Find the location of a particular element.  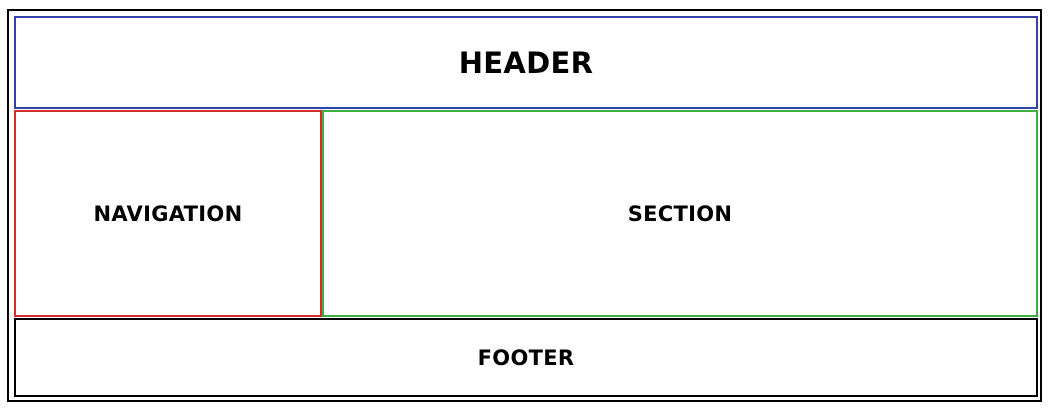

navigation-block: NAVIGATION is located at coordinates (168, 213).